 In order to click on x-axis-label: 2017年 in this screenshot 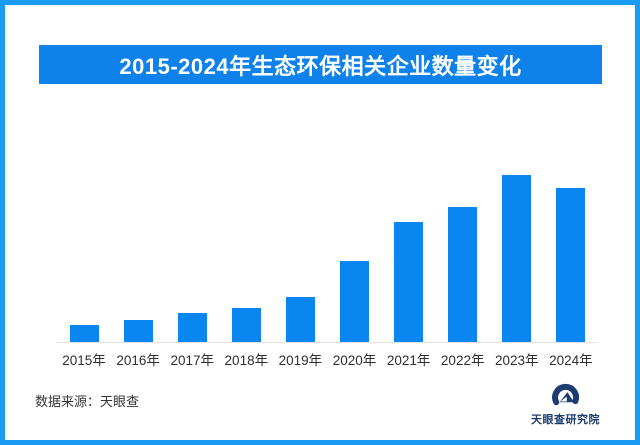, I will do `click(192, 360)`.